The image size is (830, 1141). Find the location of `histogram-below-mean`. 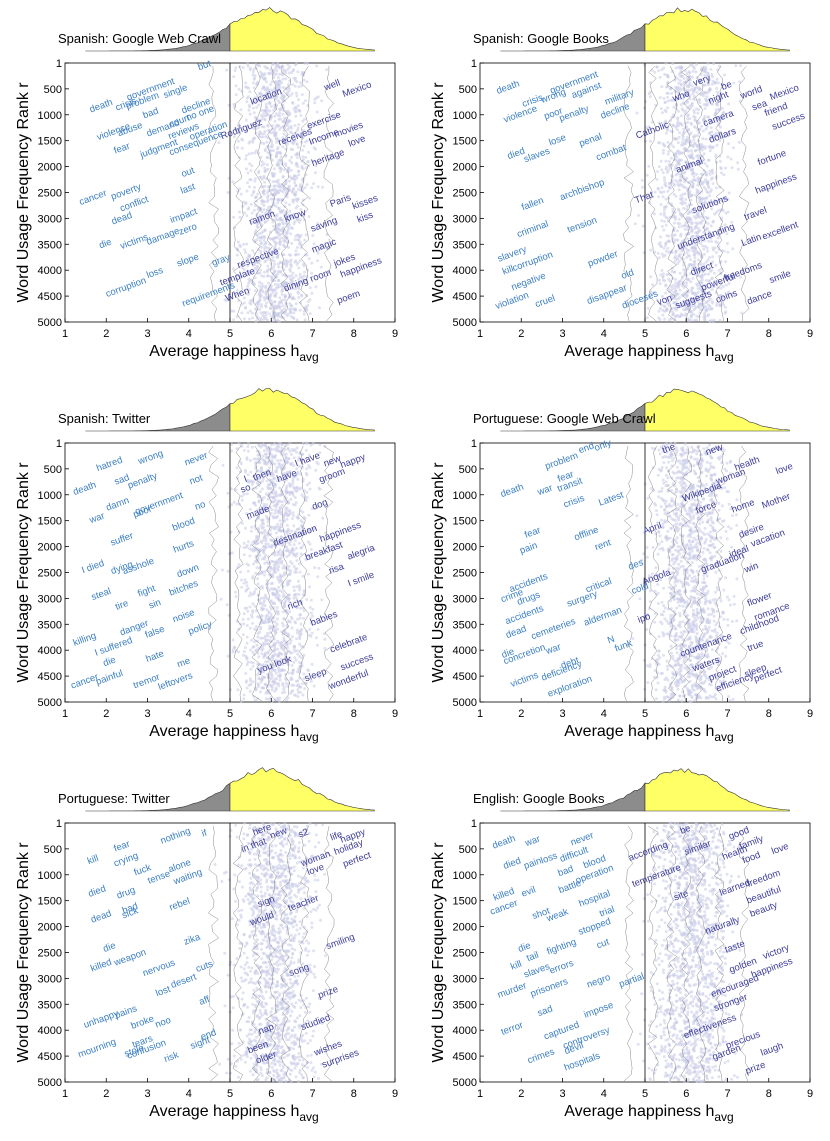

histogram-below-mean is located at coordinates (573, 417).